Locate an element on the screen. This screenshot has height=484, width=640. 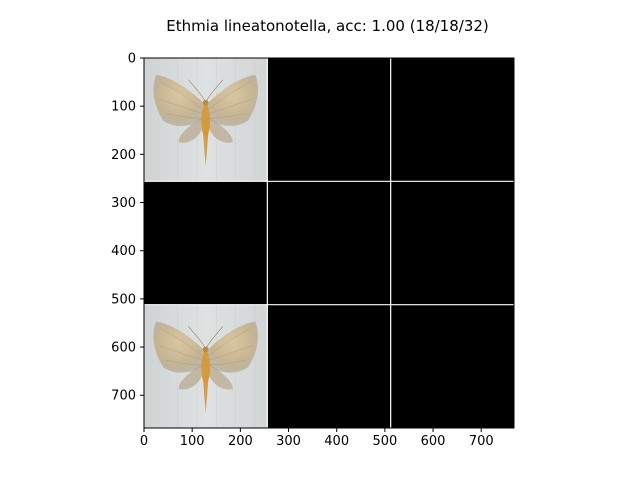
y-tick-label: 200 is located at coordinates (123, 155).